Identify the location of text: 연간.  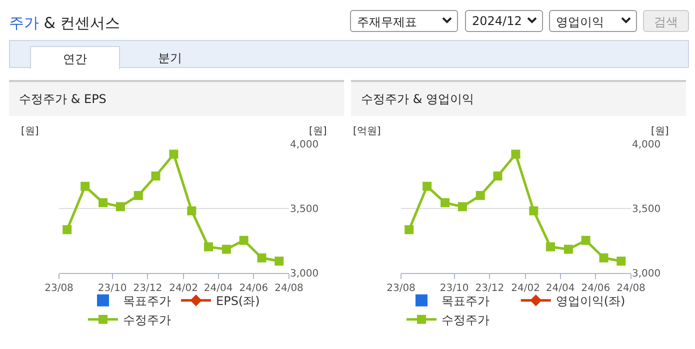
(75, 57).